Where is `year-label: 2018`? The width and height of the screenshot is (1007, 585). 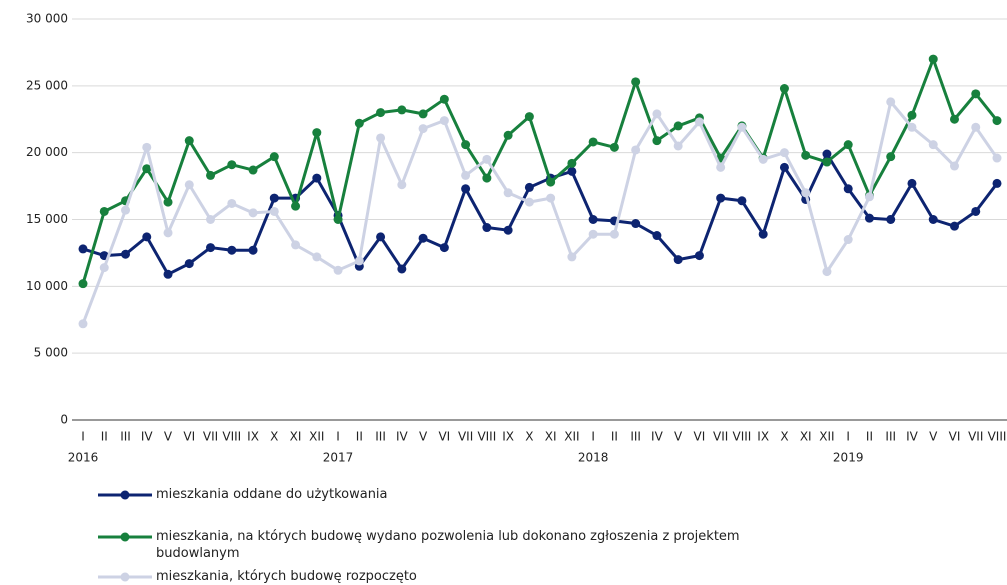
year-label: 2018 is located at coordinates (593, 458).